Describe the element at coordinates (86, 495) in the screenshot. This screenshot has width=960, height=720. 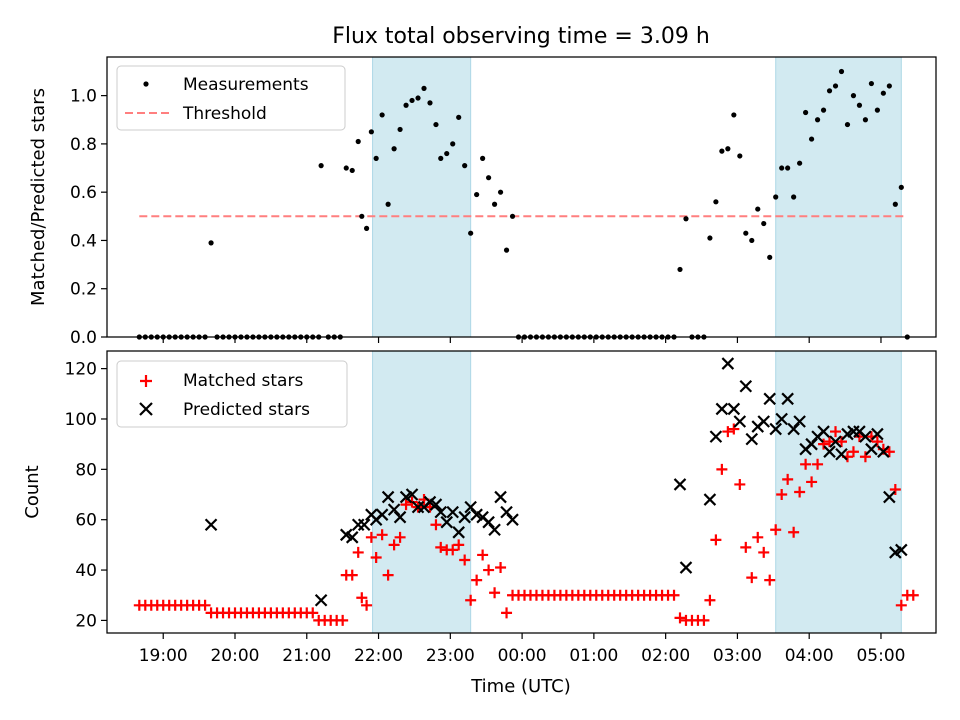
I see `bottom-y-ticks: 20 40 60 80 100 120` at that location.